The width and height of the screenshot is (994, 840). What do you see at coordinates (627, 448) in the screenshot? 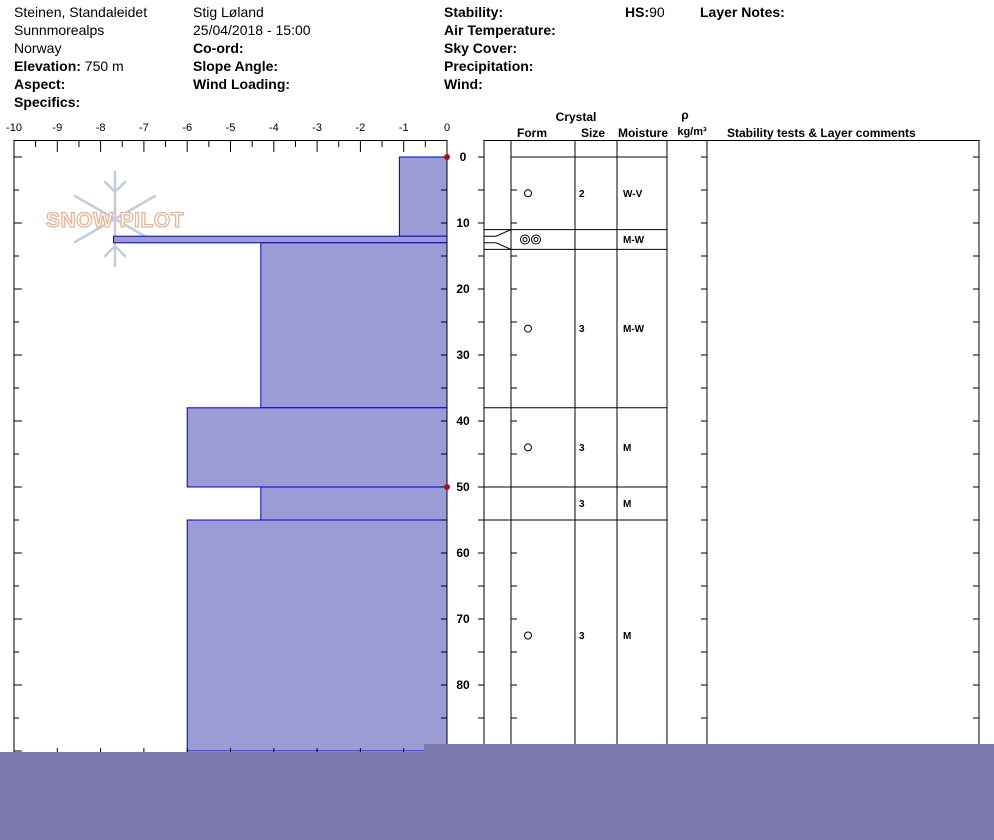
I see `layer-moisture-3: M` at bounding box center [627, 448].